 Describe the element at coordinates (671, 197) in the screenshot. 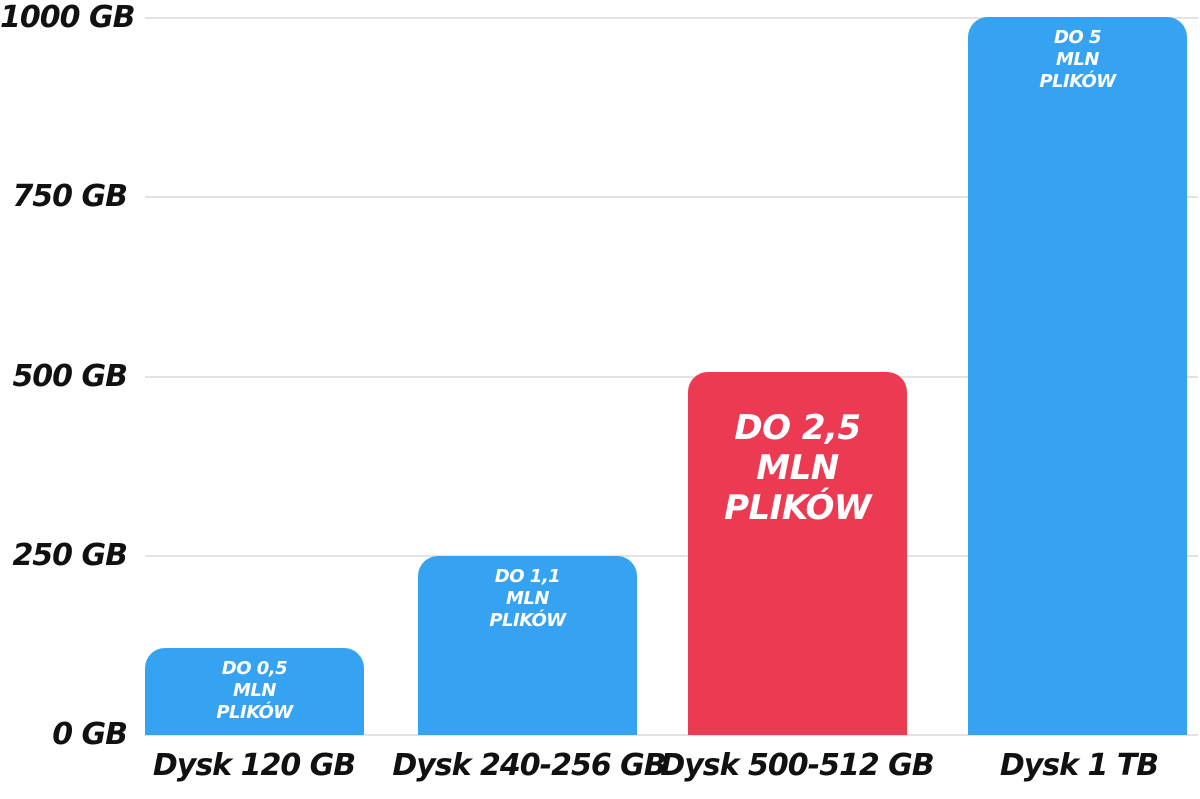

I see `gridline-750gb` at that location.